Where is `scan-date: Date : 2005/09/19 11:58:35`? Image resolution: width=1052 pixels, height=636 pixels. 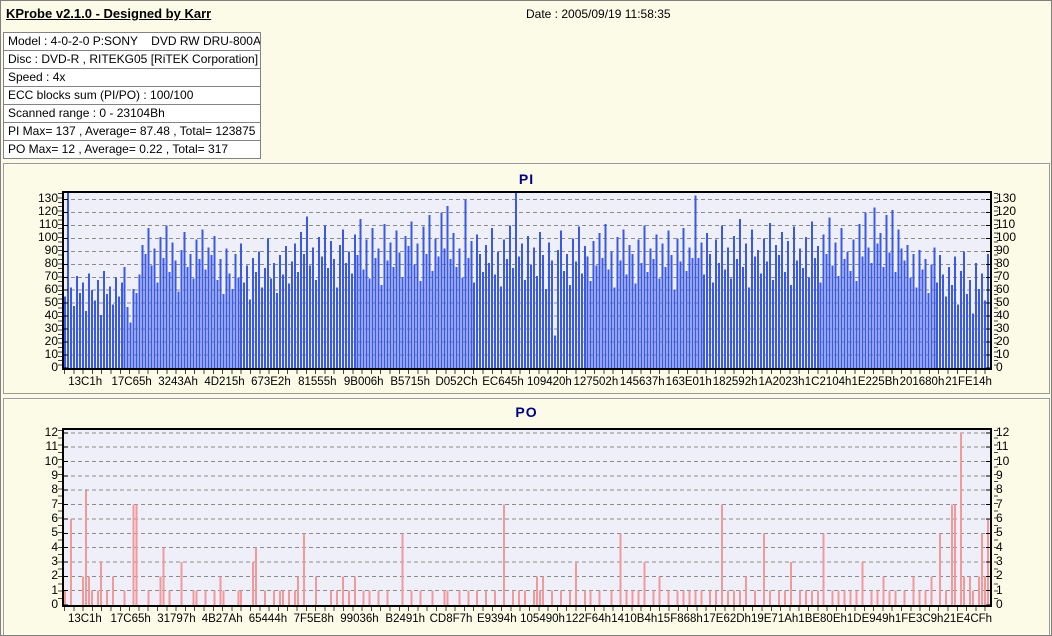 scan-date: Date : 2005/09/19 11:58:35 is located at coordinates (598, 14).